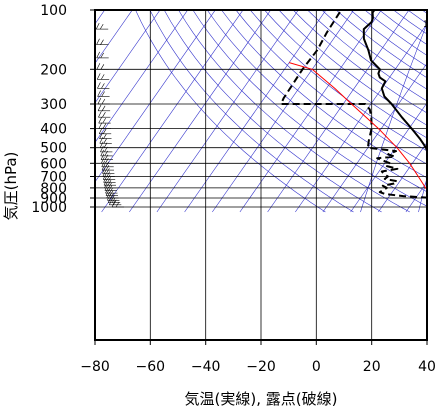  I want to click on y-tick-label: 200, so click(53, 70).